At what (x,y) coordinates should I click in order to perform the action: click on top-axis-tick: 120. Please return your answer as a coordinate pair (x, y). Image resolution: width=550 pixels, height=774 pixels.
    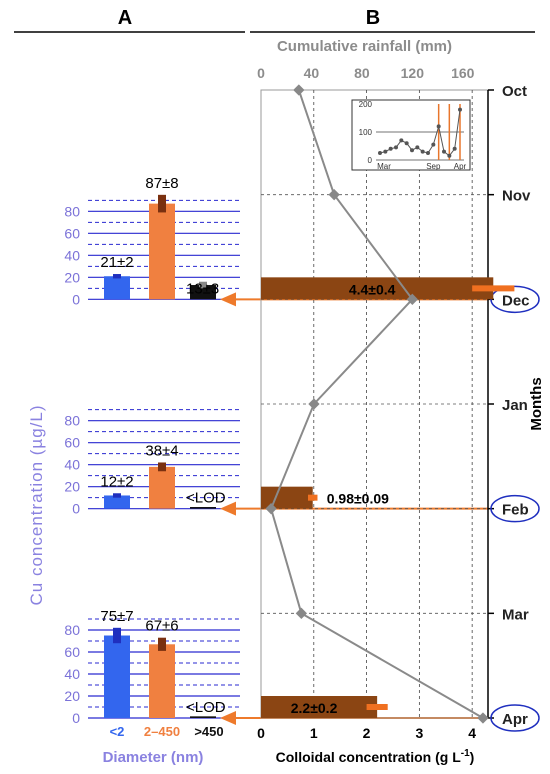
    Looking at the image, I should click on (413, 73).